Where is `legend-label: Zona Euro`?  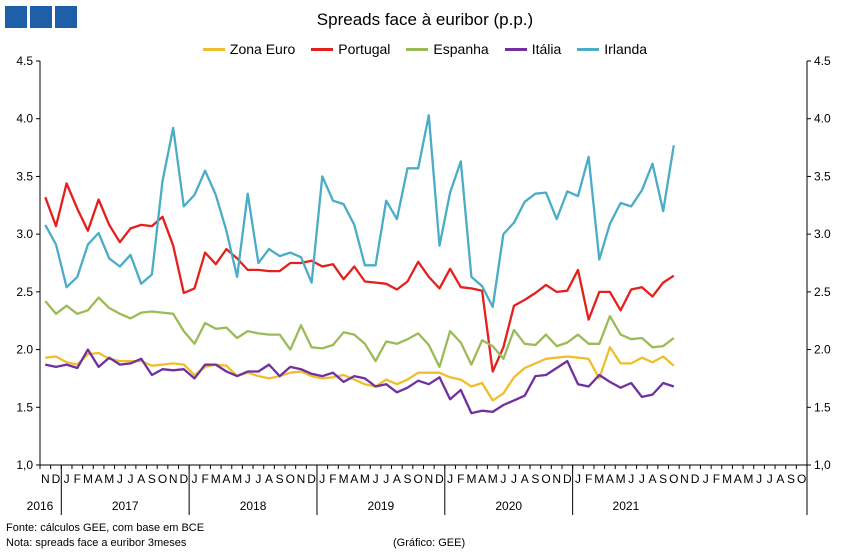
legend-label: Zona Euro is located at coordinates (262, 49).